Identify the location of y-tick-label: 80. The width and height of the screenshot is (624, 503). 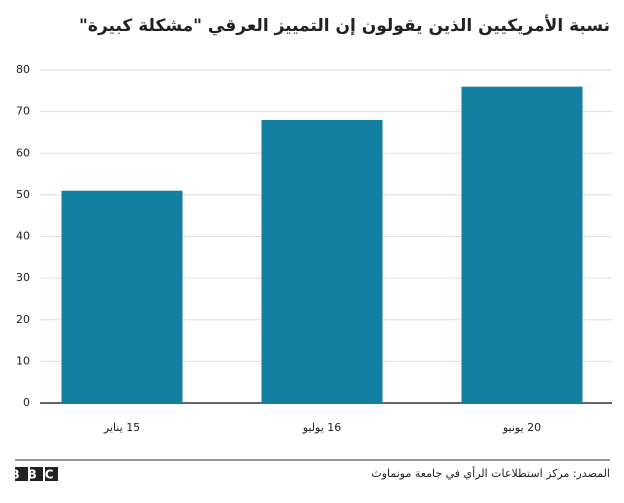
(23, 69).